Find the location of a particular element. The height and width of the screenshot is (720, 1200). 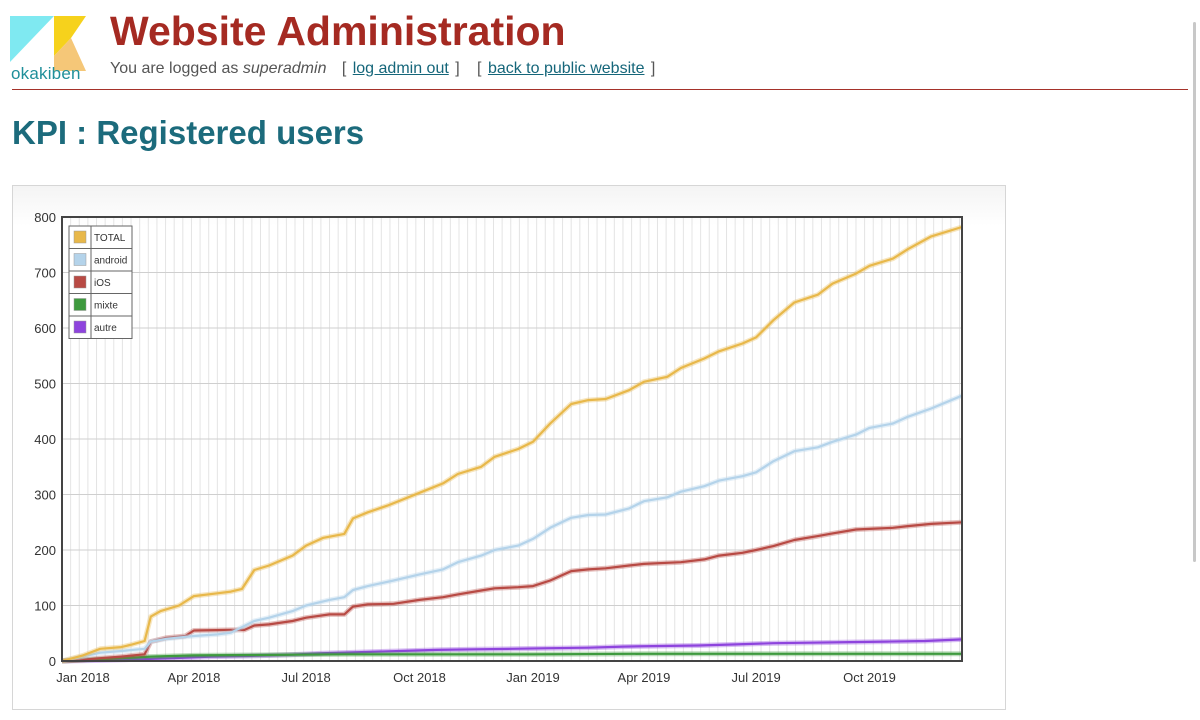

okakiben-logo is located at coordinates (50, 46).